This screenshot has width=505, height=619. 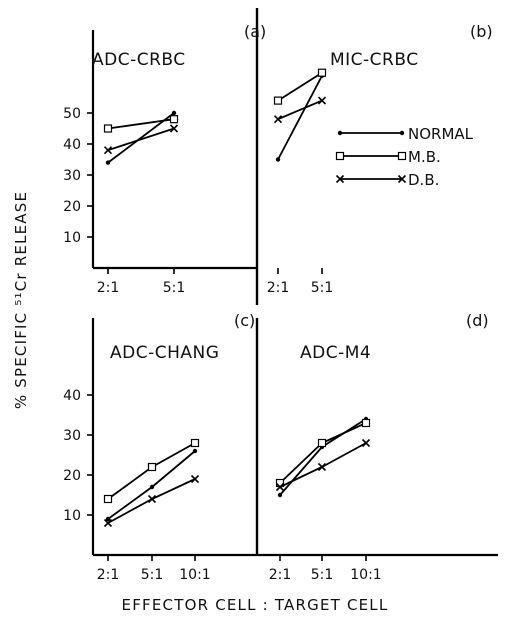 What do you see at coordinates (194, 575) in the screenshot?
I see `panel-c-xtick-label: 10:1` at bounding box center [194, 575].